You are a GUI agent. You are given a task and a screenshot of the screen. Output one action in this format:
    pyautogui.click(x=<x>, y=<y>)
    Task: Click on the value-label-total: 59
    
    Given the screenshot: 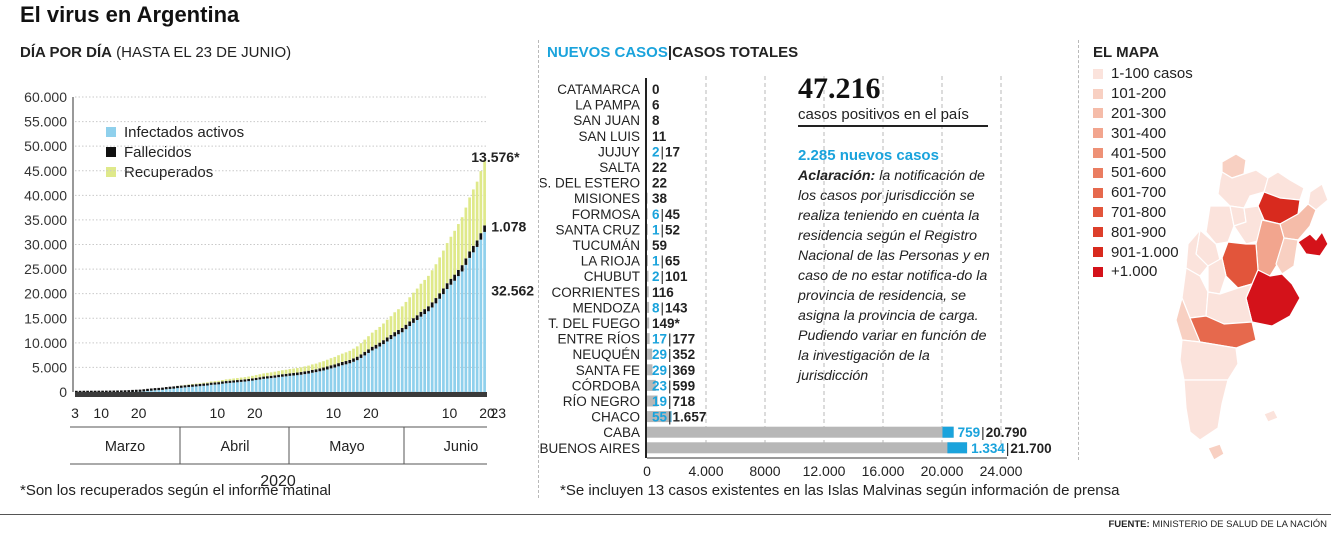 What is the action you would take?
    pyautogui.click(x=659, y=245)
    